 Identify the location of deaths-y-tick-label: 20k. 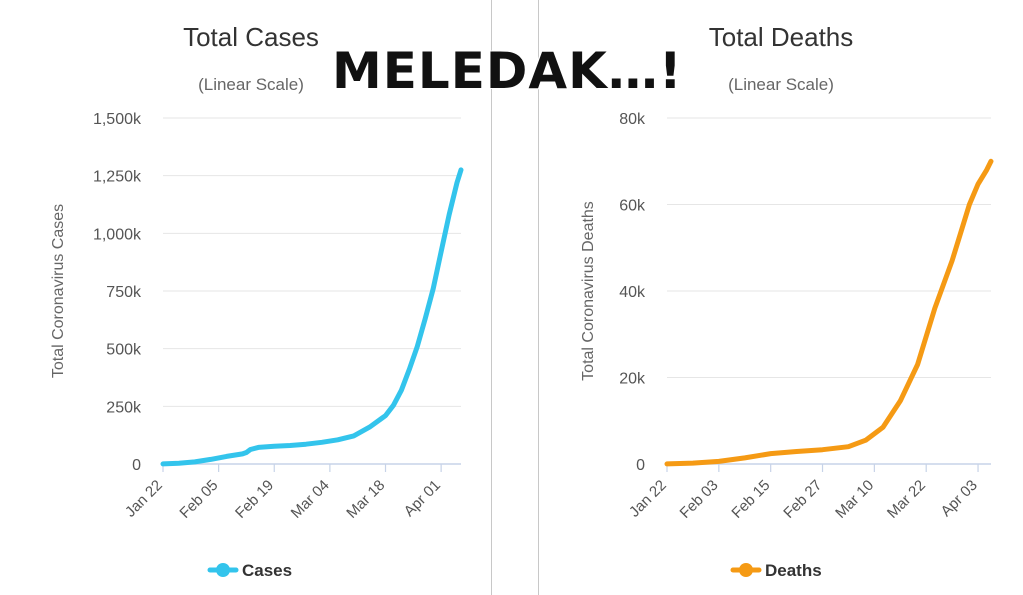
(632, 379).